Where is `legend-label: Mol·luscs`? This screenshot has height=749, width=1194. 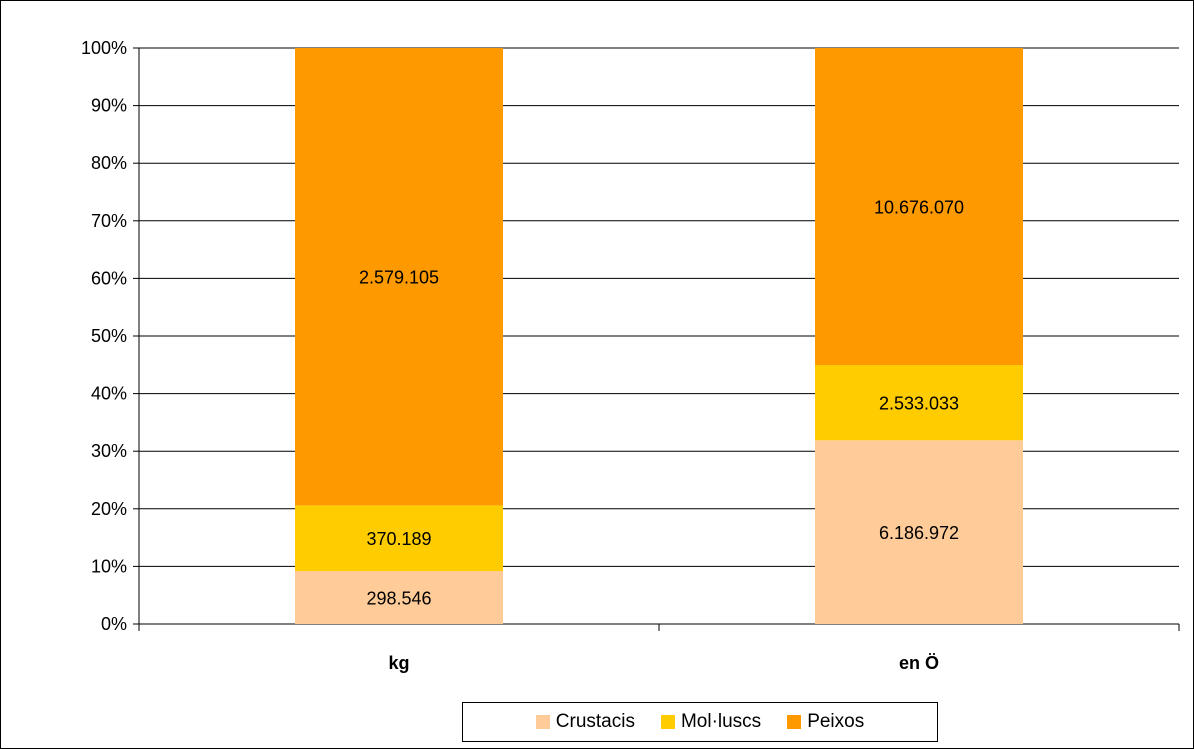 legend-label: Mol·luscs is located at coordinates (721, 721).